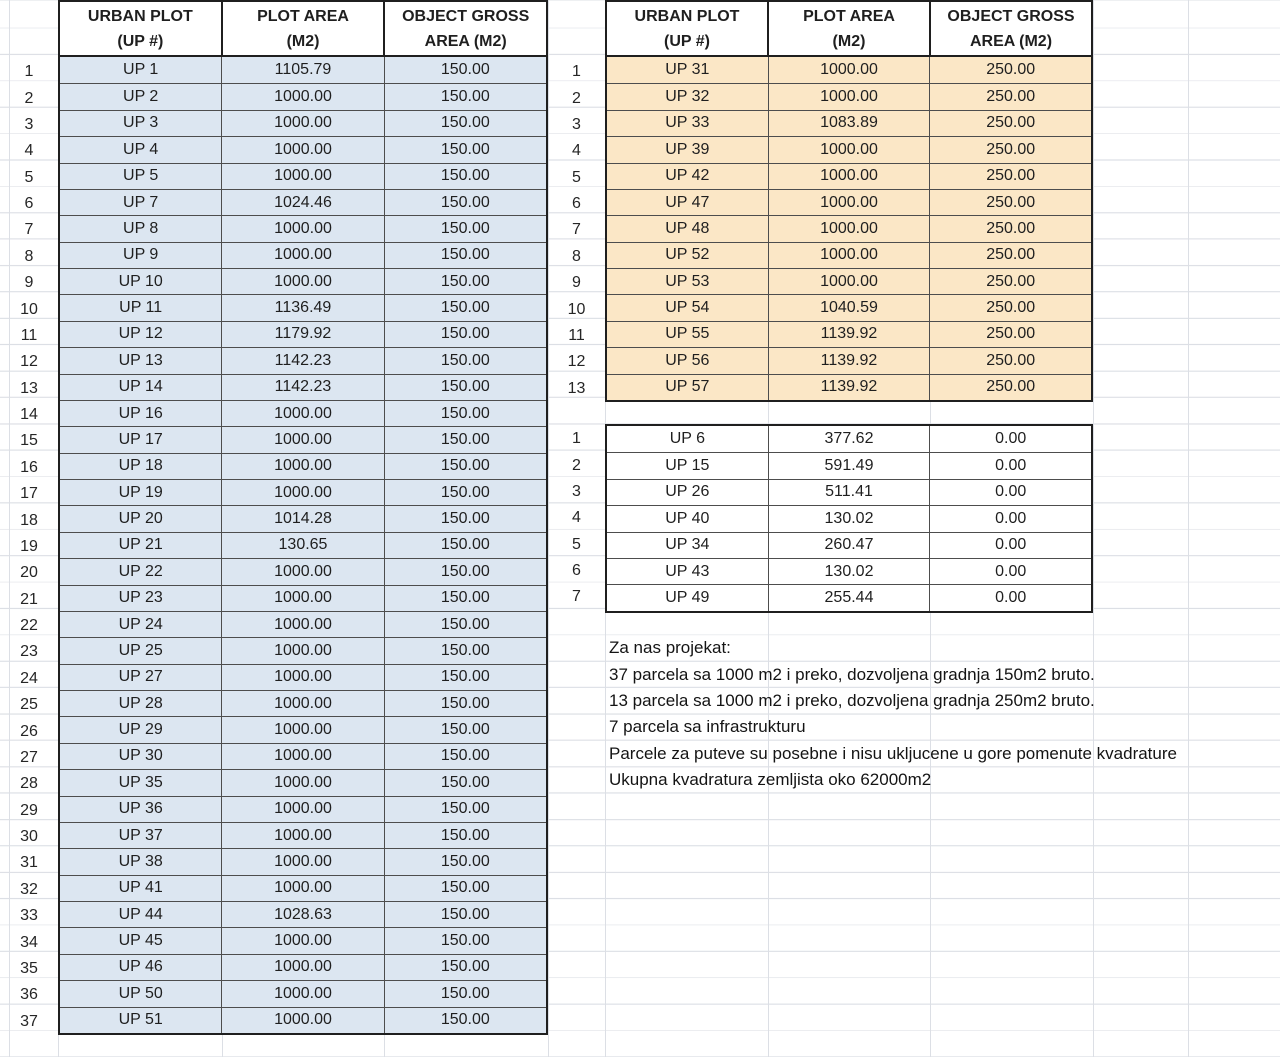 This screenshot has width=1280, height=1057. What do you see at coordinates (302, 387) in the screenshot?
I see `cell-plot-area: 1142.23` at bounding box center [302, 387].